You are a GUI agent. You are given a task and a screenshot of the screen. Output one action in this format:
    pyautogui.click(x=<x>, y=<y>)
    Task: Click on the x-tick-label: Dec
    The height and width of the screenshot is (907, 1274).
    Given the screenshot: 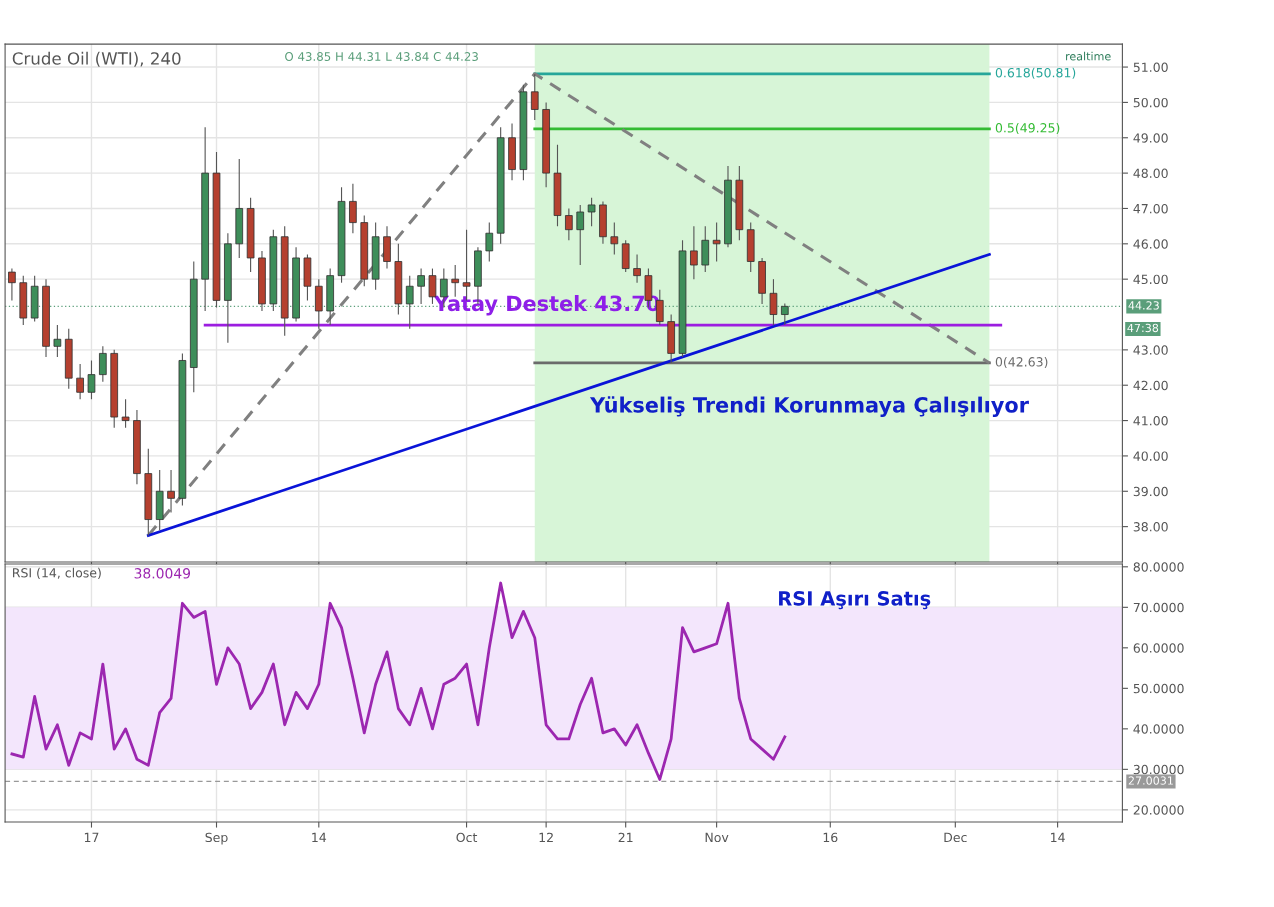 What is the action you would take?
    pyautogui.click(x=955, y=837)
    